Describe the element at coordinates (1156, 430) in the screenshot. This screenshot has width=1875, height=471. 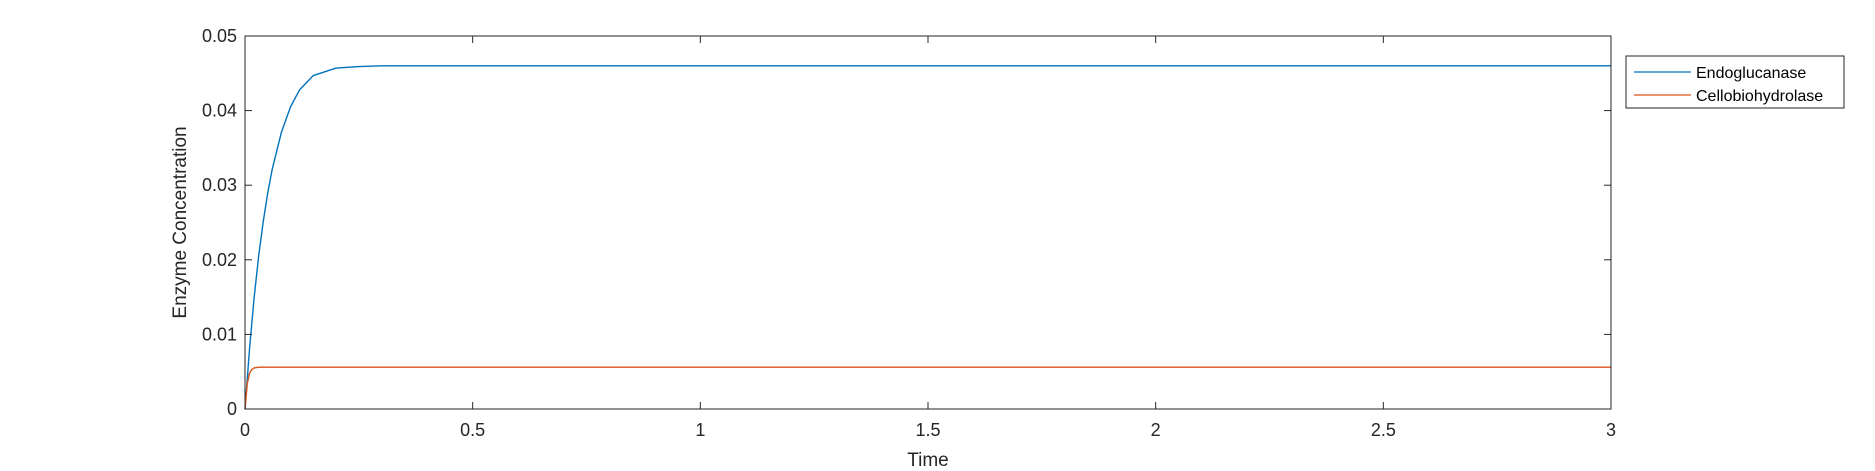
I see `x-tick-label: 2` at that location.